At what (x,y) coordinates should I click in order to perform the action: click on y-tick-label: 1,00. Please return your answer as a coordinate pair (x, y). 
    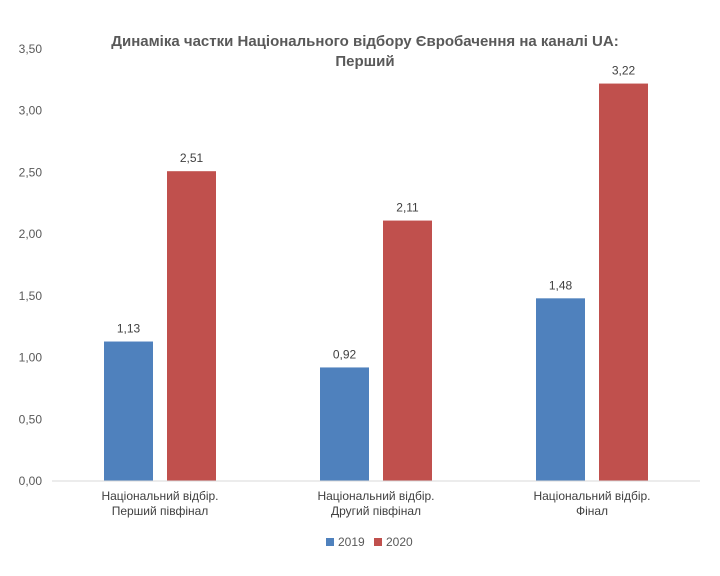
    Looking at the image, I should click on (31, 358).